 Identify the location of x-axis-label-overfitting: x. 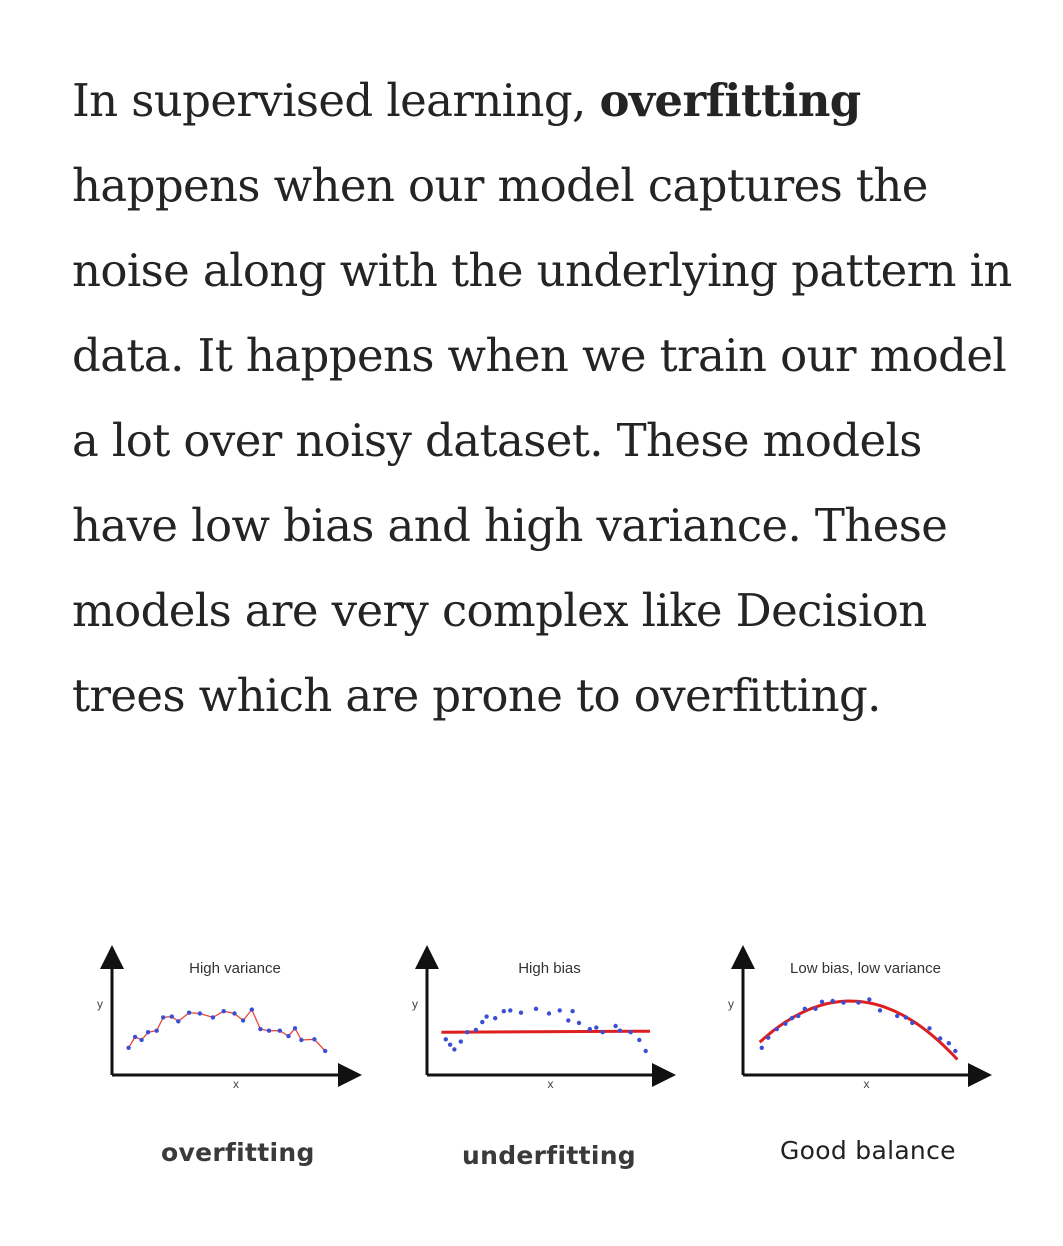
(236, 1084).